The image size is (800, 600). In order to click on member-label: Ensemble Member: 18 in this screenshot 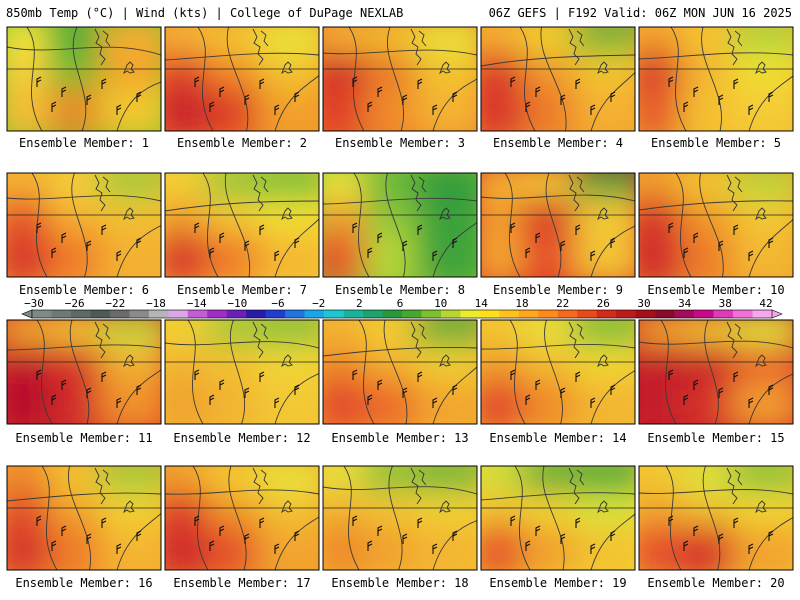, I will do `click(399, 583)`.